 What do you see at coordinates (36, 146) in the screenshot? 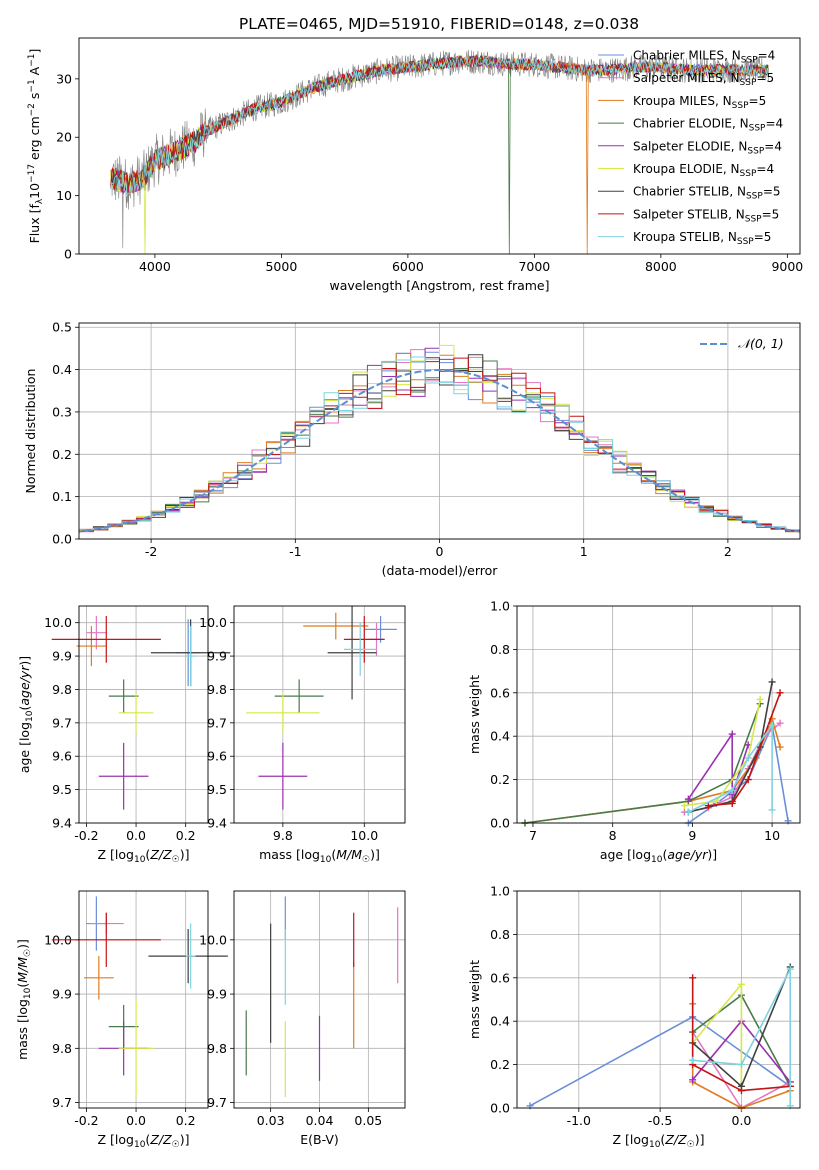
I see `spectrum-y-axis-label: Flux [fλ10−17 erg cm−2 s−1 A−1]` at bounding box center [36, 146].